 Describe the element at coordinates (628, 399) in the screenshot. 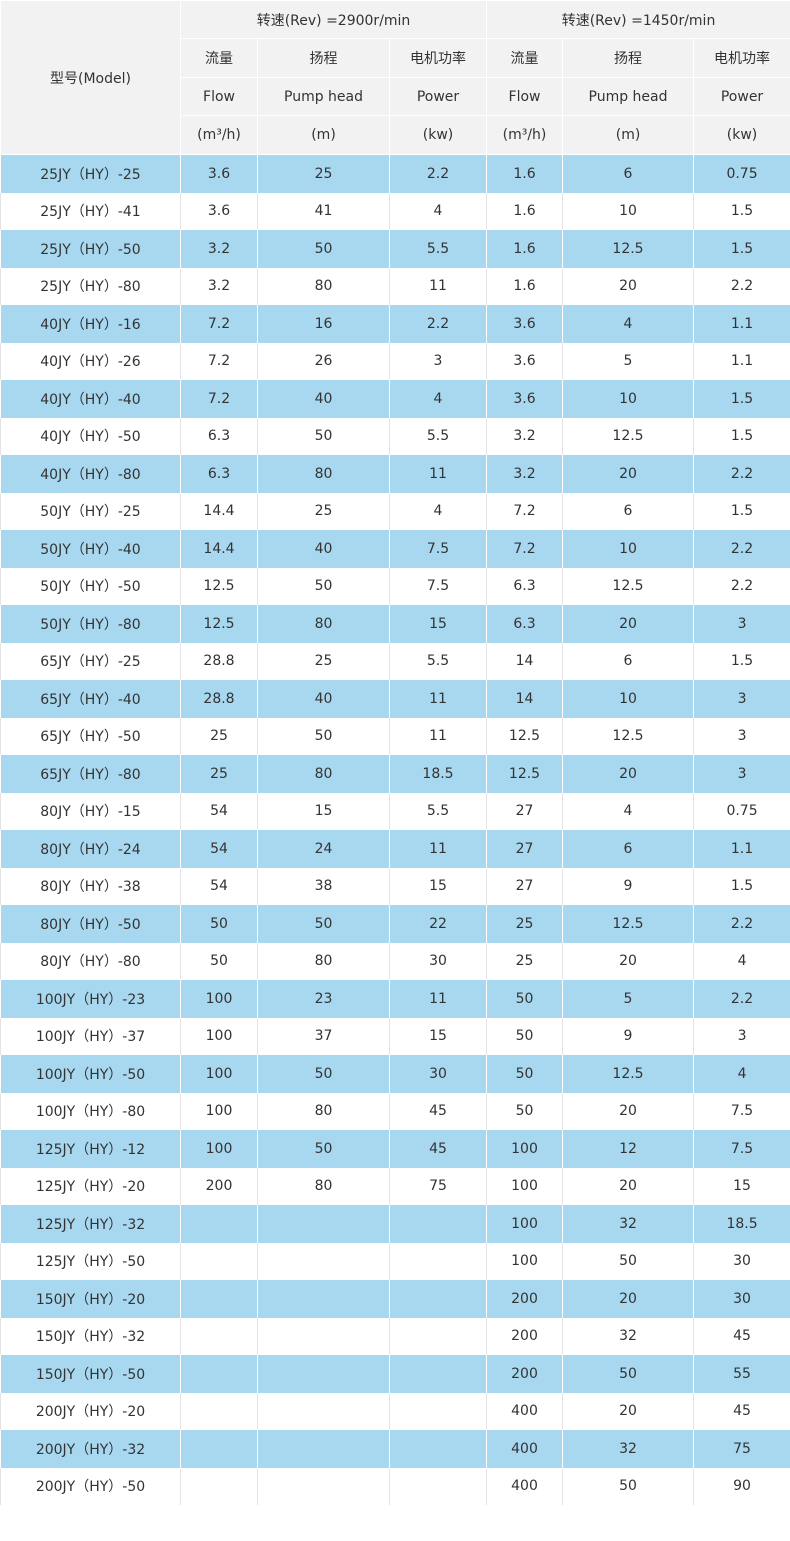

I see `value-cell: 10` at that location.